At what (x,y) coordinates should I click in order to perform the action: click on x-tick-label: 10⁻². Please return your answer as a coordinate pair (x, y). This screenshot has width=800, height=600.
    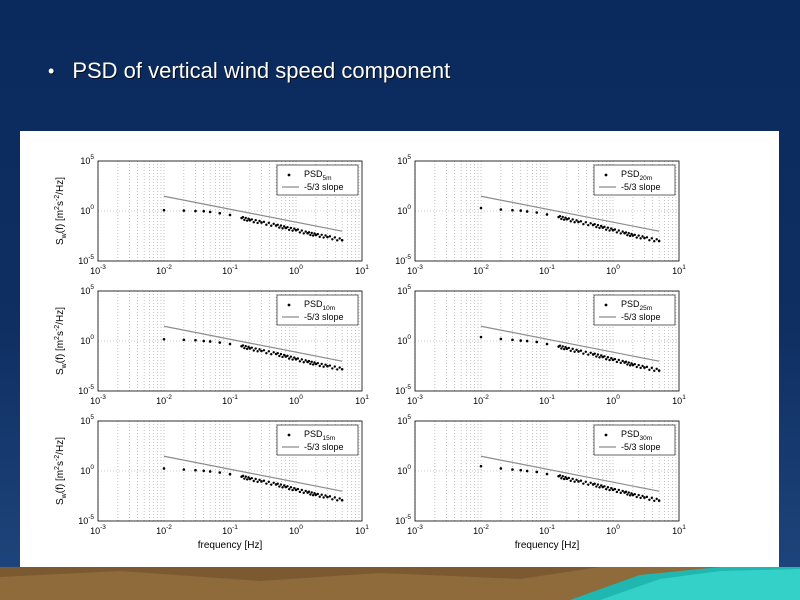
    Looking at the image, I should click on (481, 400).